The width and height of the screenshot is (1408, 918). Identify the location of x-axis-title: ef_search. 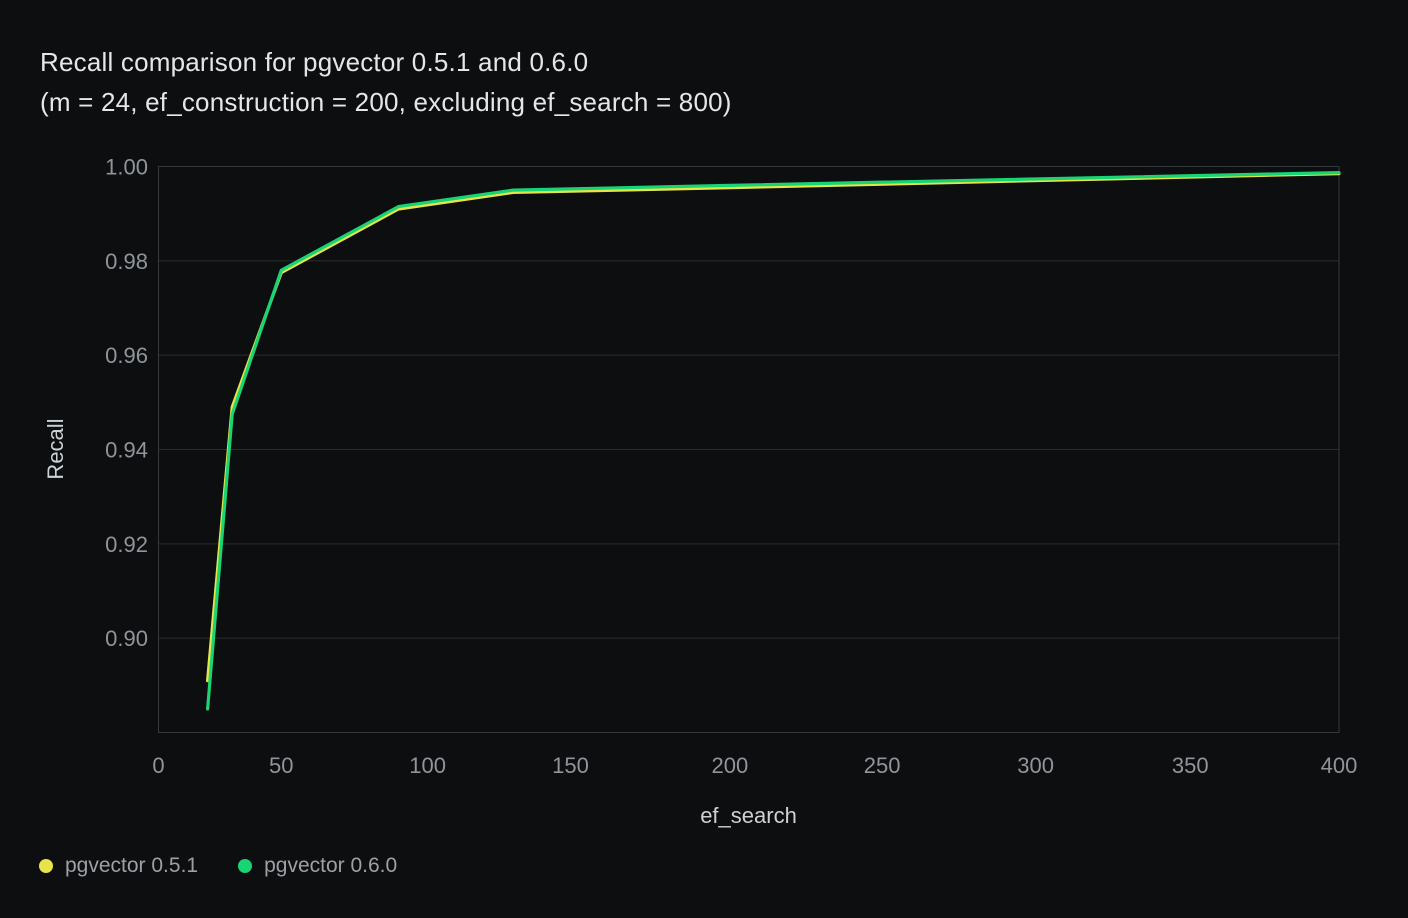
(748, 815).